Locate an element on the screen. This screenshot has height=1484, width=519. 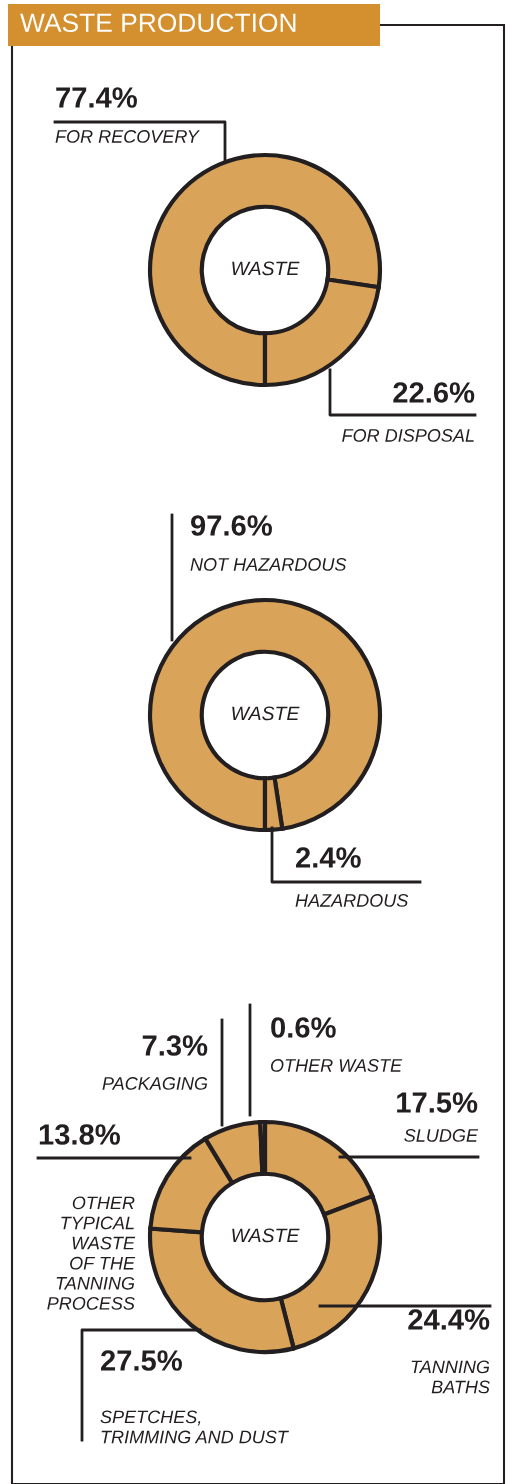
data-label: 24.4% is located at coordinates (449, 1319).